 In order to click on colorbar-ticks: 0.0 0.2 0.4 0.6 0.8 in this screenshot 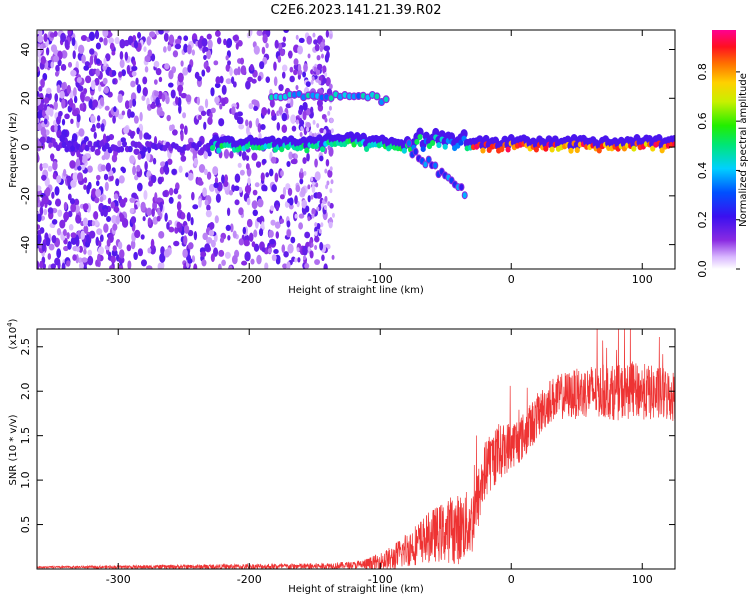, I will do `click(718, 170)`.